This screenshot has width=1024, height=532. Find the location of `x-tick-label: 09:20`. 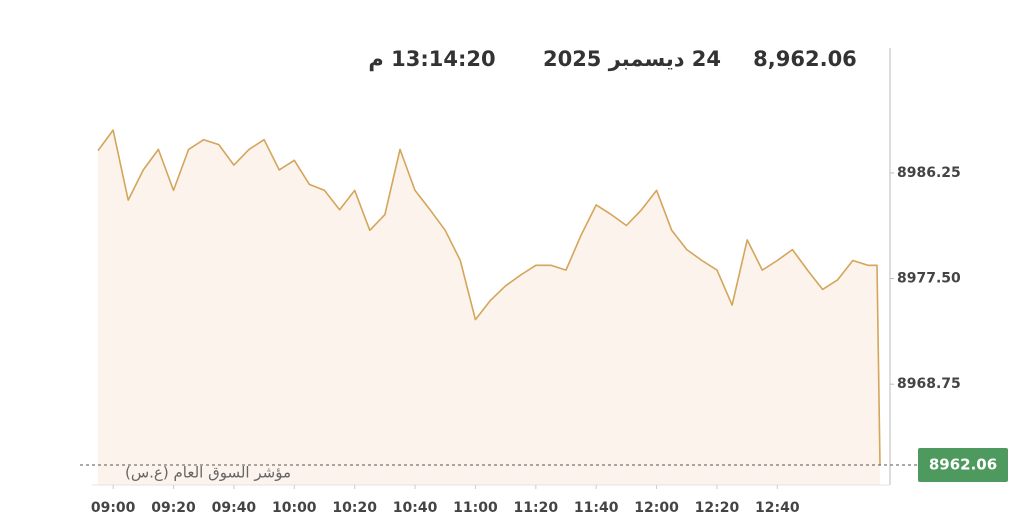

x-tick-label: 09:20 is located at coordinates (173, 508).